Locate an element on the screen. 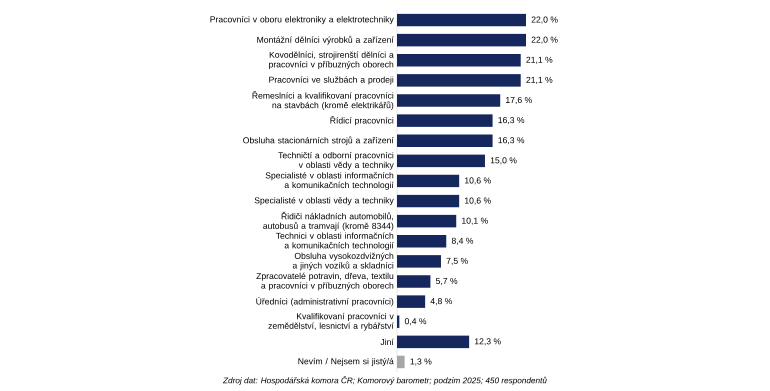 The width and height of the screenshot is (770, 391). y-tick-label: Zpracovatelé potravin, dřeva, textilu a pracovníci v příbuzných oborech is located at coordinates (325, 281).